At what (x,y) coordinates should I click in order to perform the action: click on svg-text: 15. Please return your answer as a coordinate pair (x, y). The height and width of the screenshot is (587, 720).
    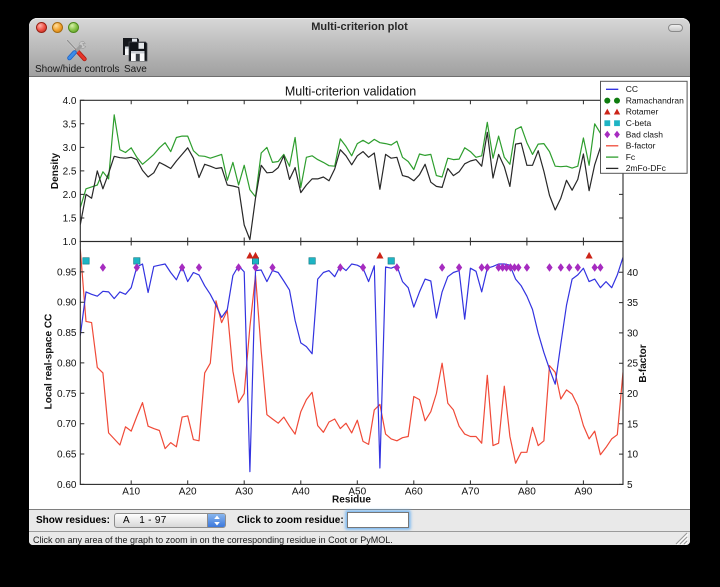
    Looking at the image, I should click on (633, 424).